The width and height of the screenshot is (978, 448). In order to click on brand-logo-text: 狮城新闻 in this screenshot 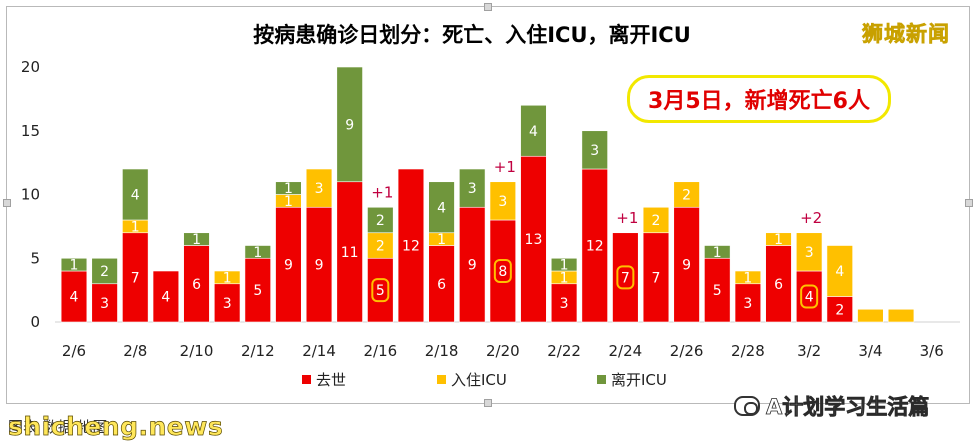, I will do `click(906, 34)`.